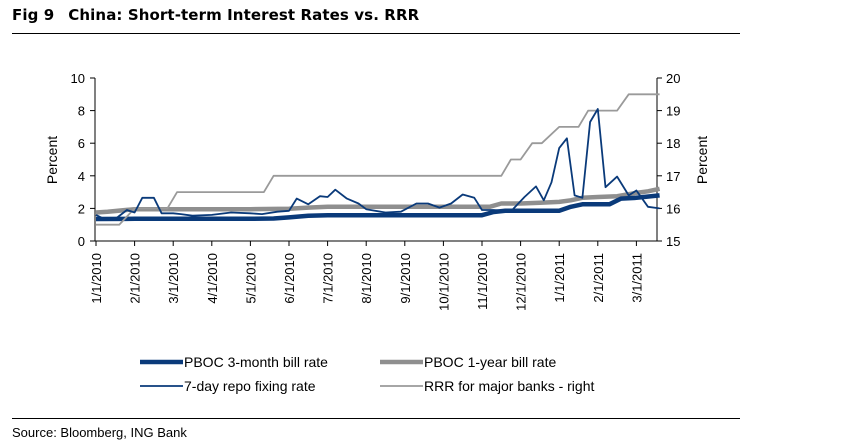 This screenshot has height=447, width=843. I want to click on x-tick-label: 2/1/2010, so click(135, 278).